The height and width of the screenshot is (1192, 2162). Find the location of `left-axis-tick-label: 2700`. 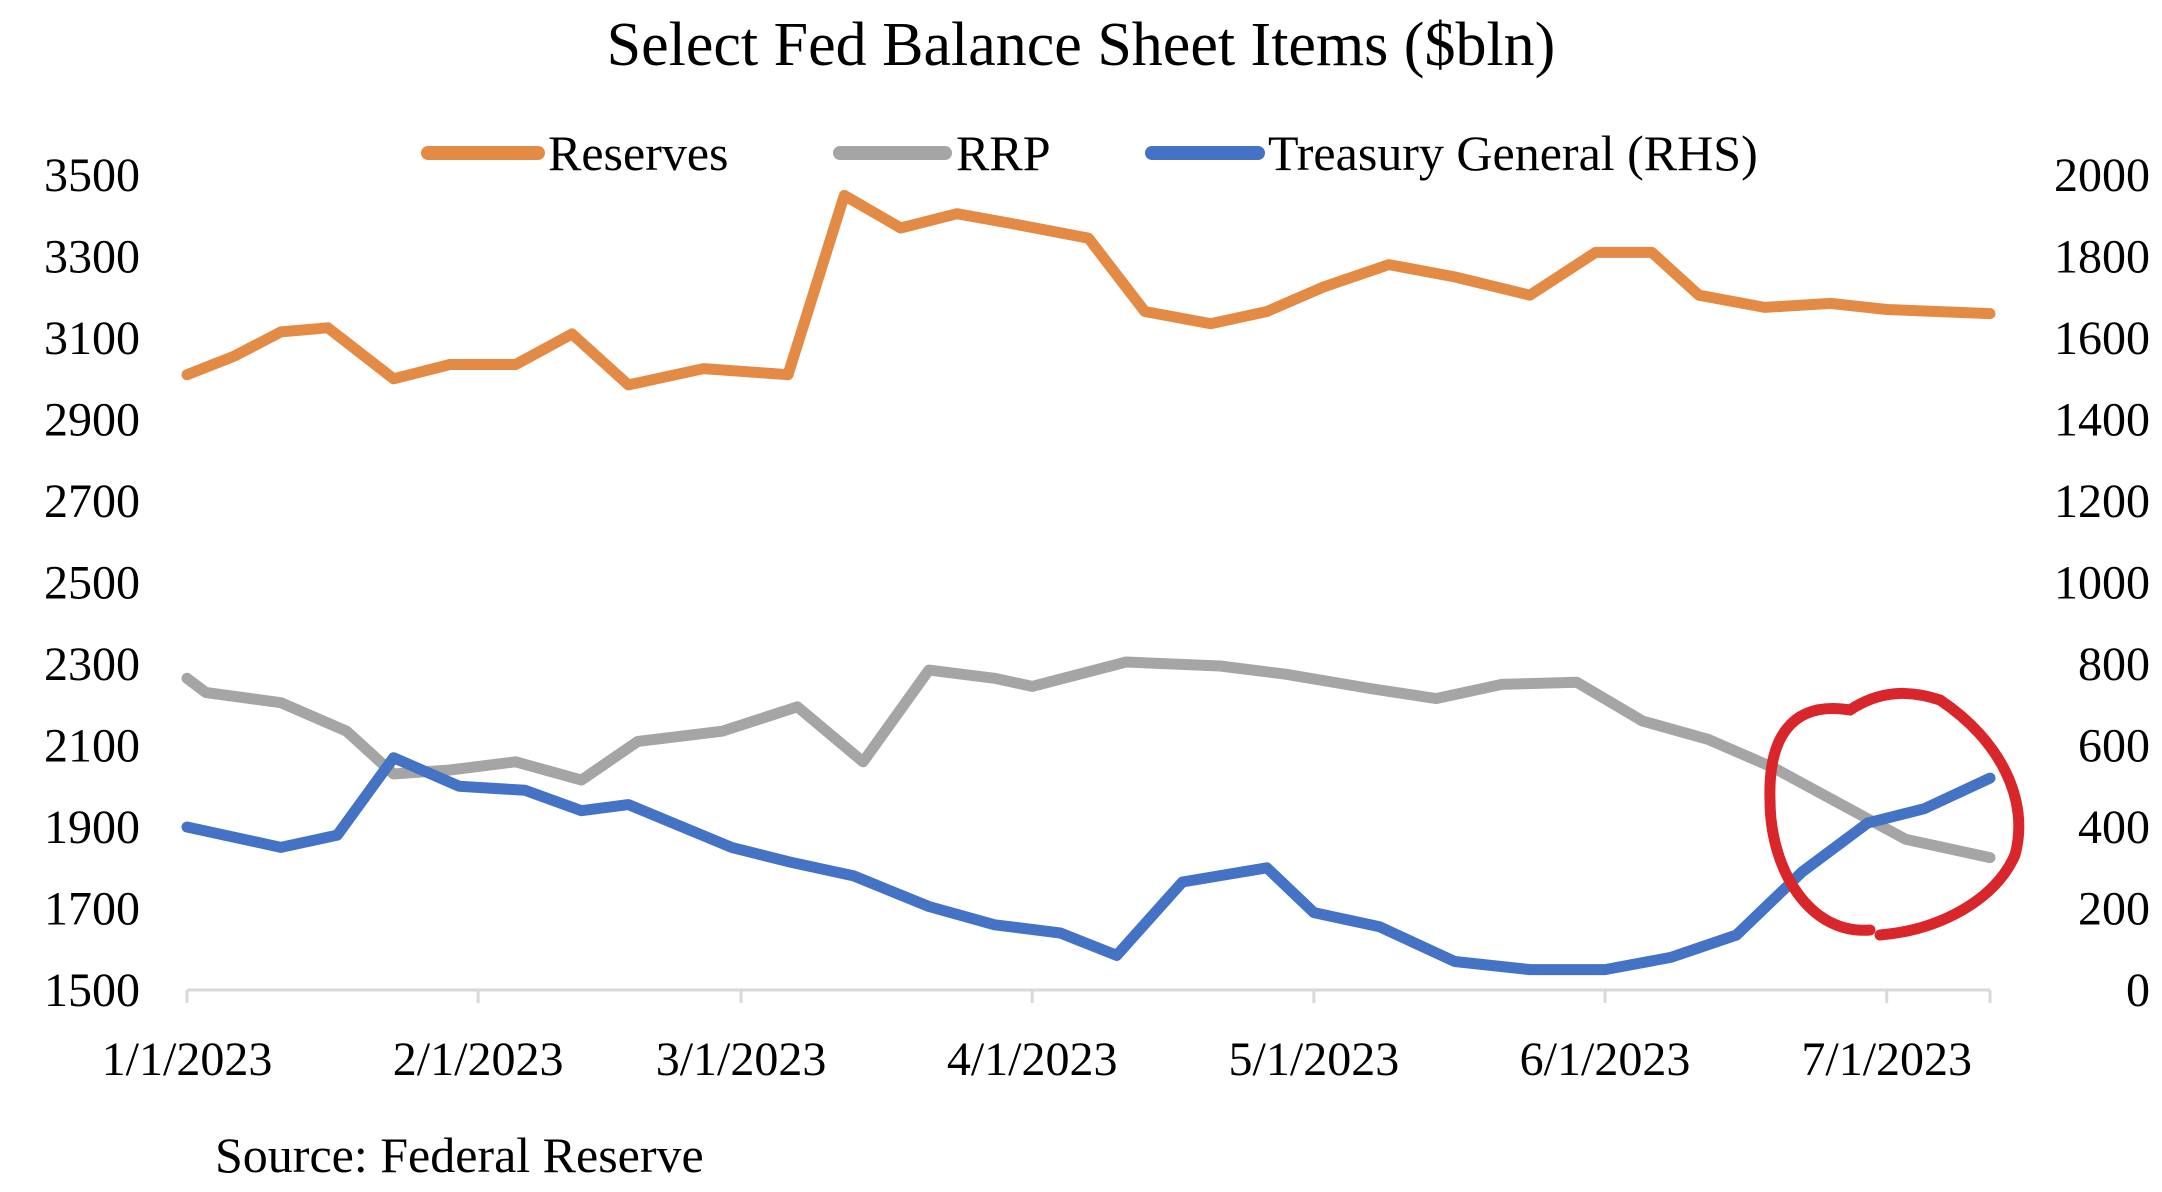

left-axis-tick-label: 2700 is located at coordinates (92, 501).